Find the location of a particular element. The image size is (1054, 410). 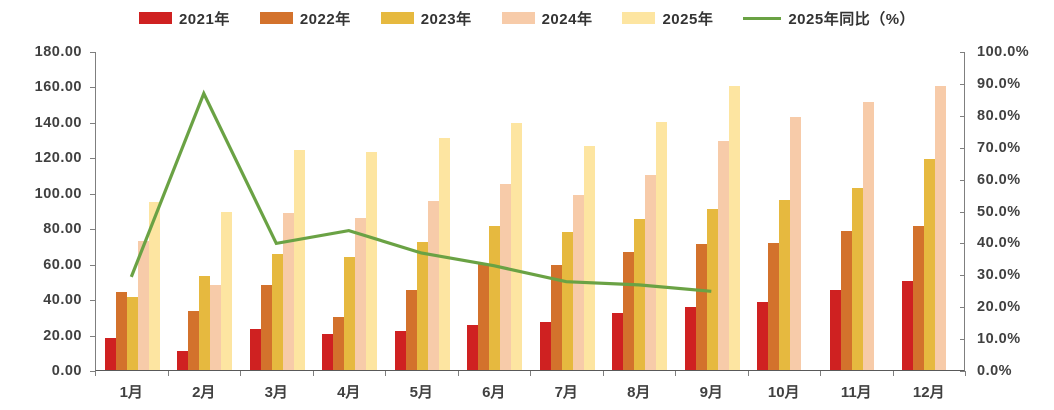

bar-2025年-1月 is located at coordinates (154, 285).